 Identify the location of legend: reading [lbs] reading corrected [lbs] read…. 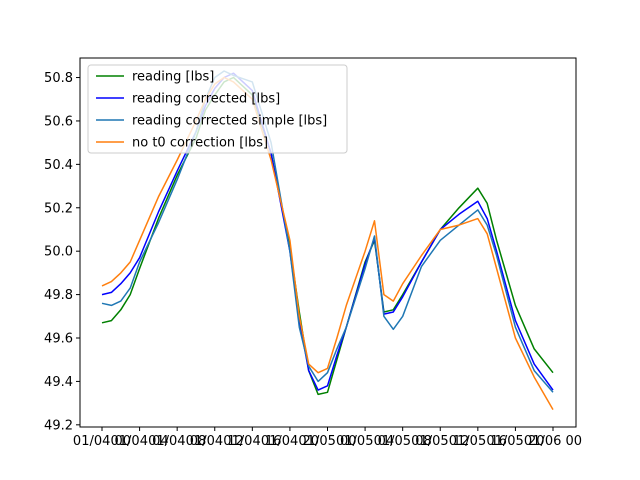
(217, 109).